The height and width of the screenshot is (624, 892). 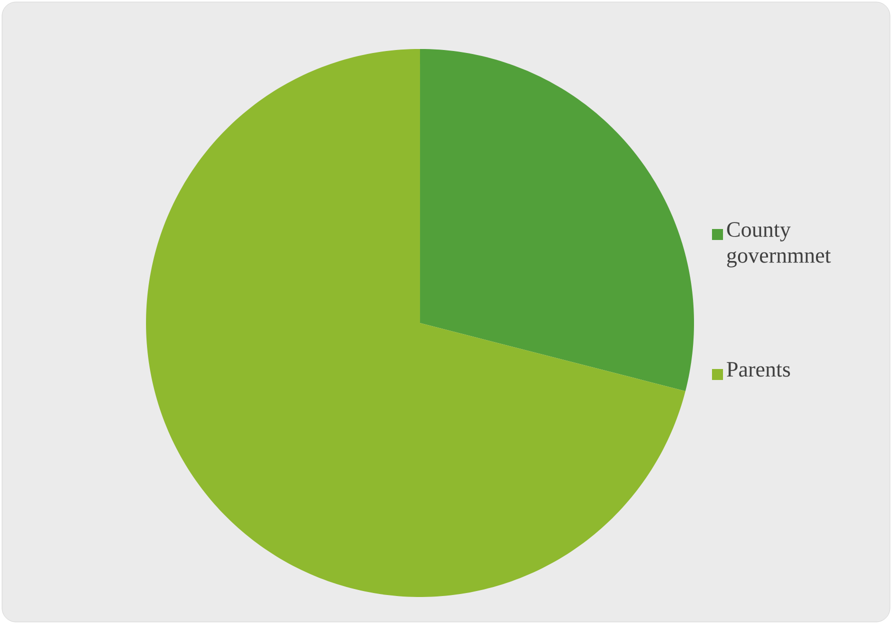 I want to click on legend-label: County governmnet, so click(x=779, y=245).